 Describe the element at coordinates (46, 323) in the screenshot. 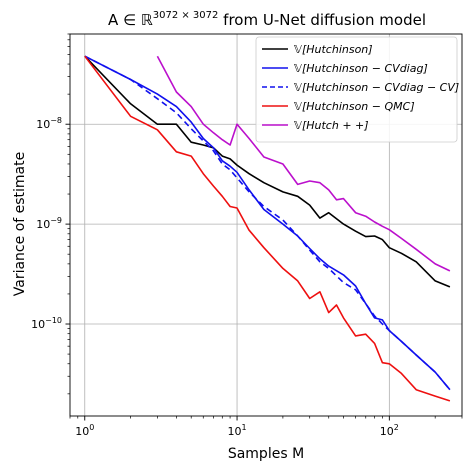

I see `y-tick-label: 10⁻¹⁰` at that location.